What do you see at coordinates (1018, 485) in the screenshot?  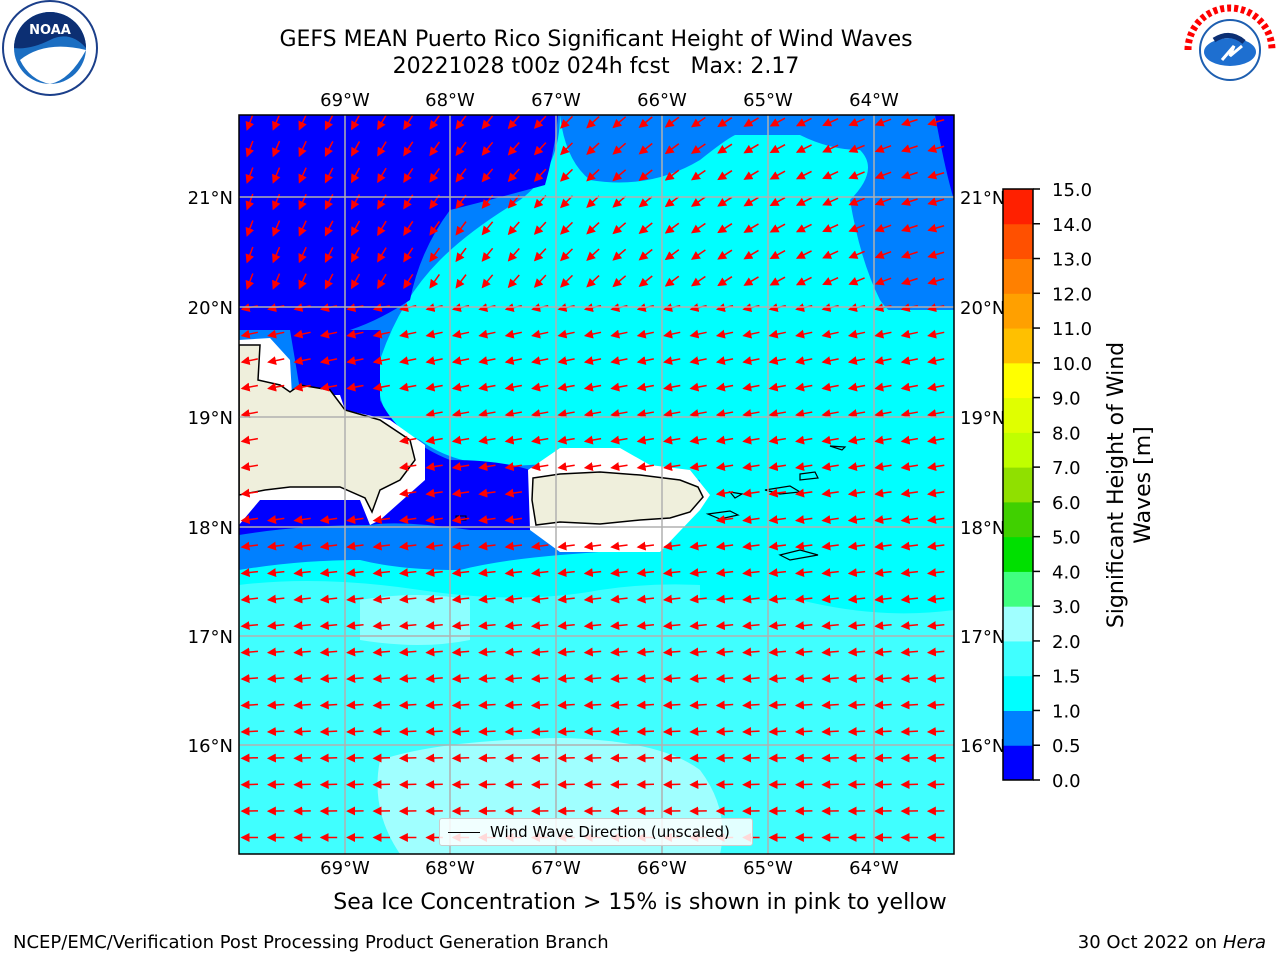 I see `colorbar` at bounding box center [1018, 485].